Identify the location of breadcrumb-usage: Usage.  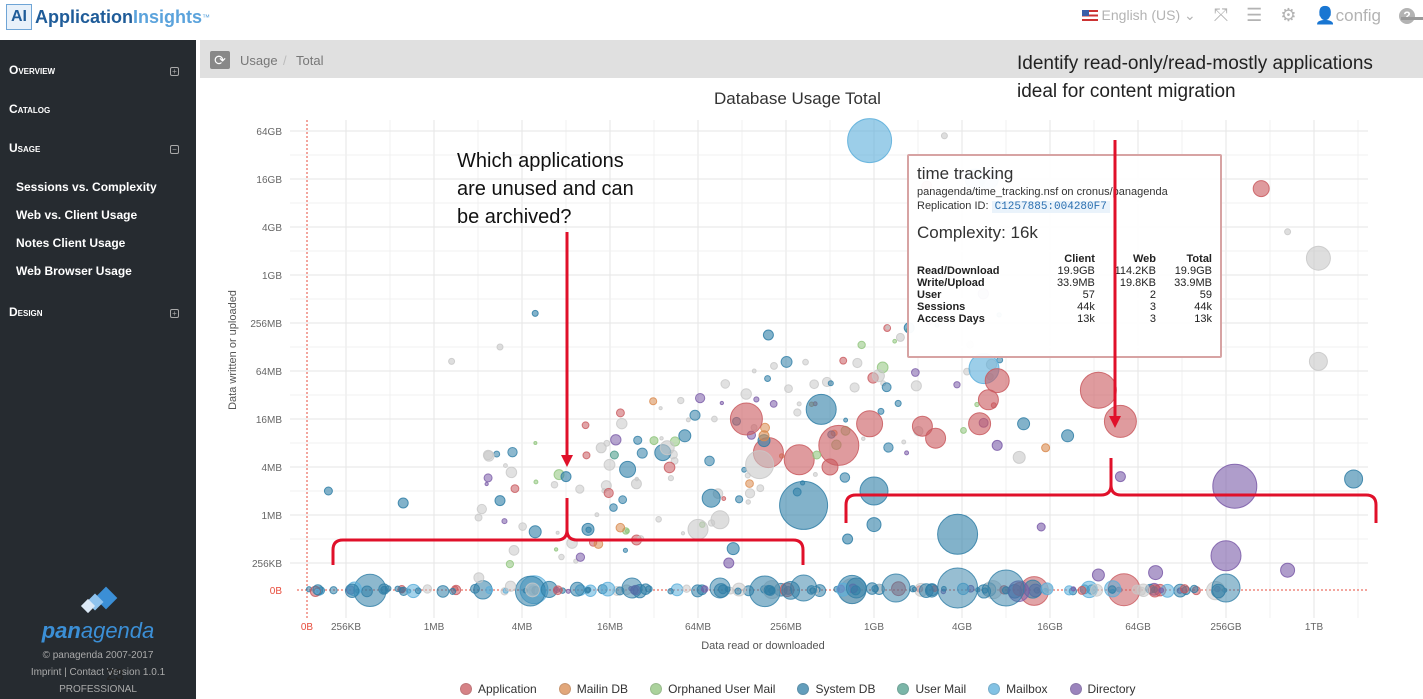
(259, 60).